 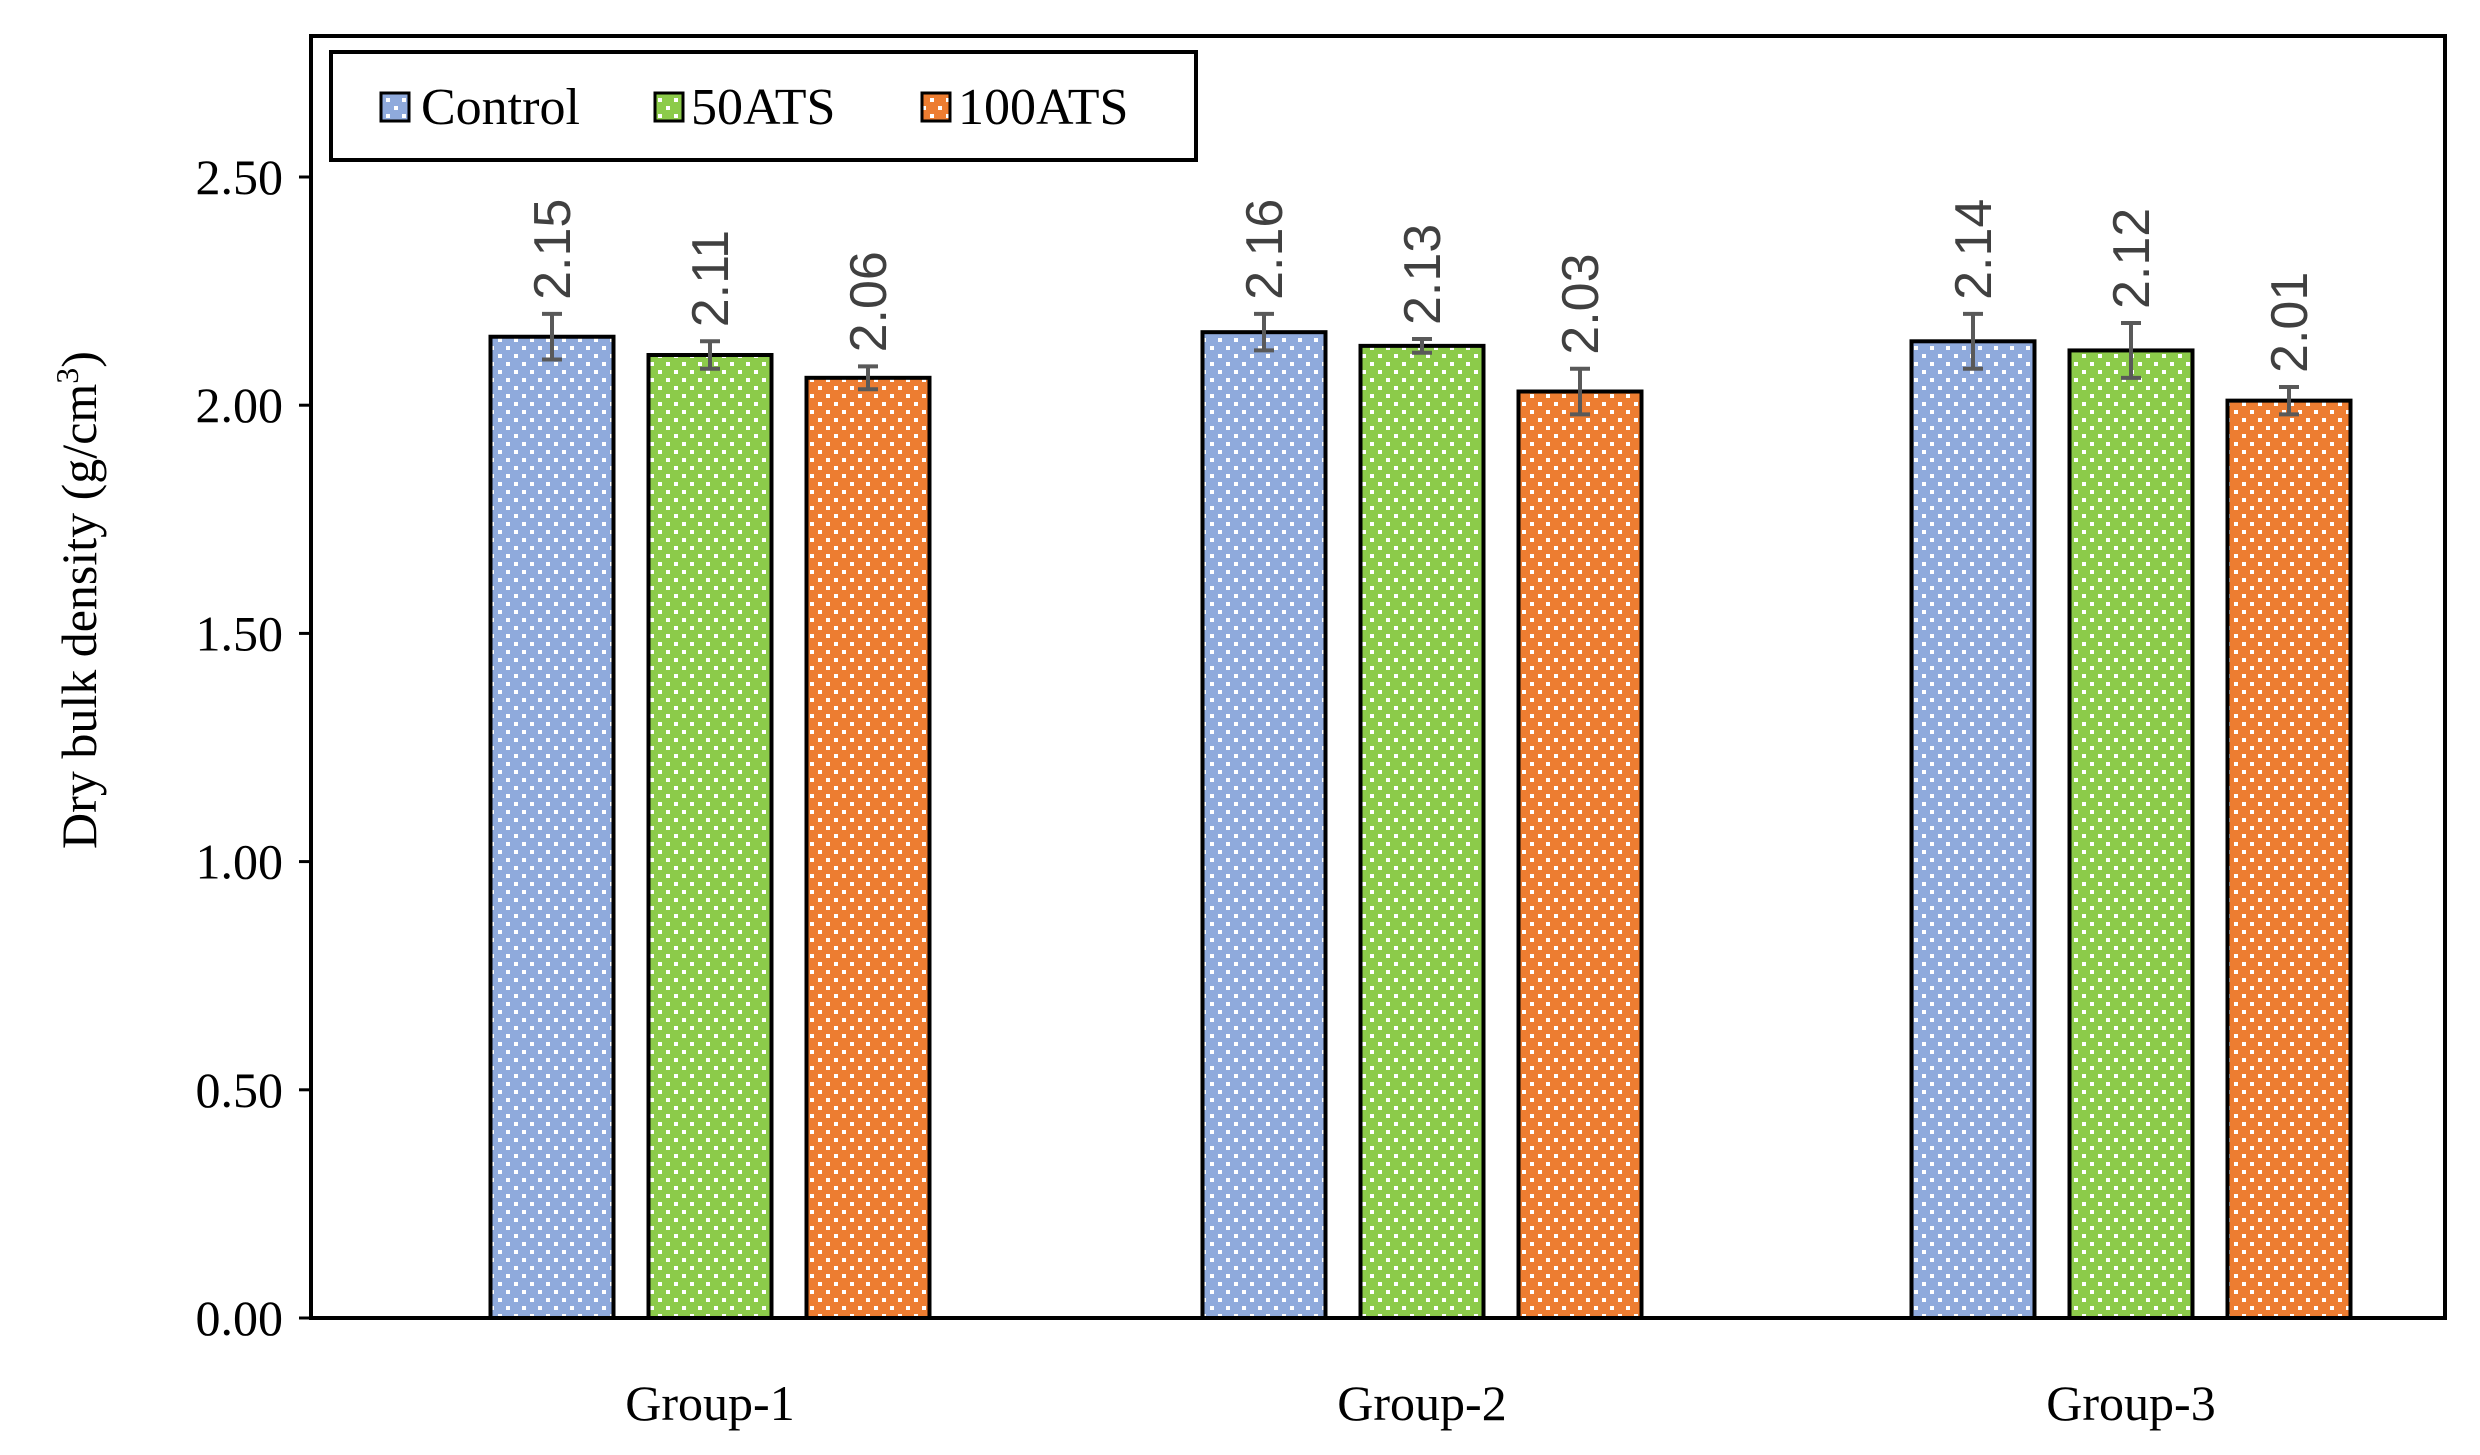 I want to click on data-labels-group: 2.15 2.11 2.06 2.16 2.13 2.03 2.14 2.12 2.01, so click(x=1421, y=286).